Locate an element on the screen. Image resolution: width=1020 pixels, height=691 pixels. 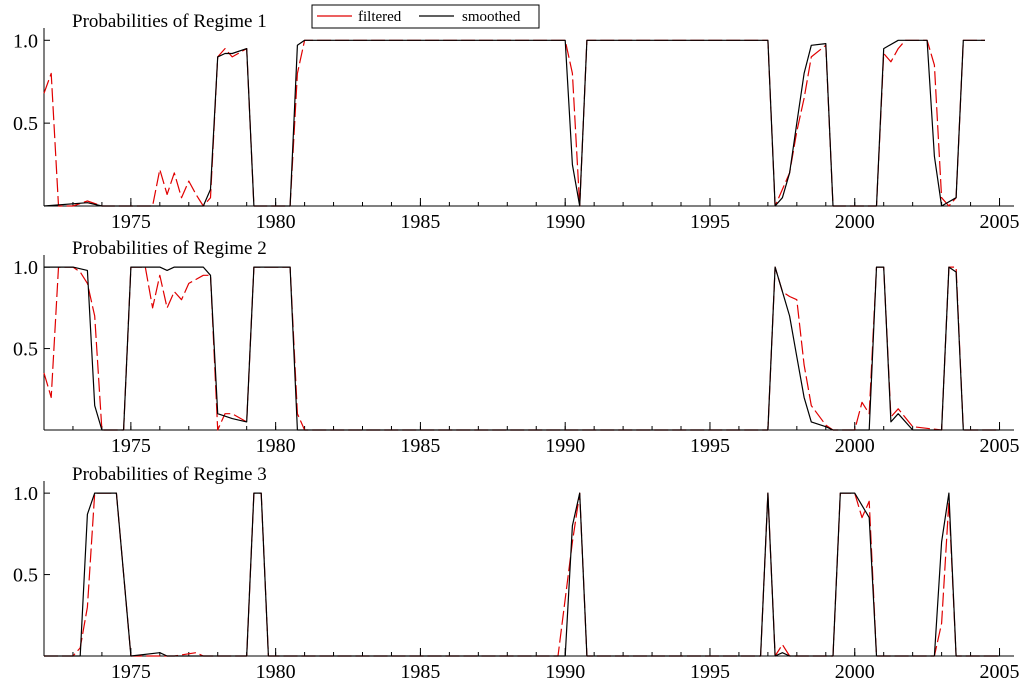
legend-smoothed-label: smoothed is located at coordinates (491, 17).